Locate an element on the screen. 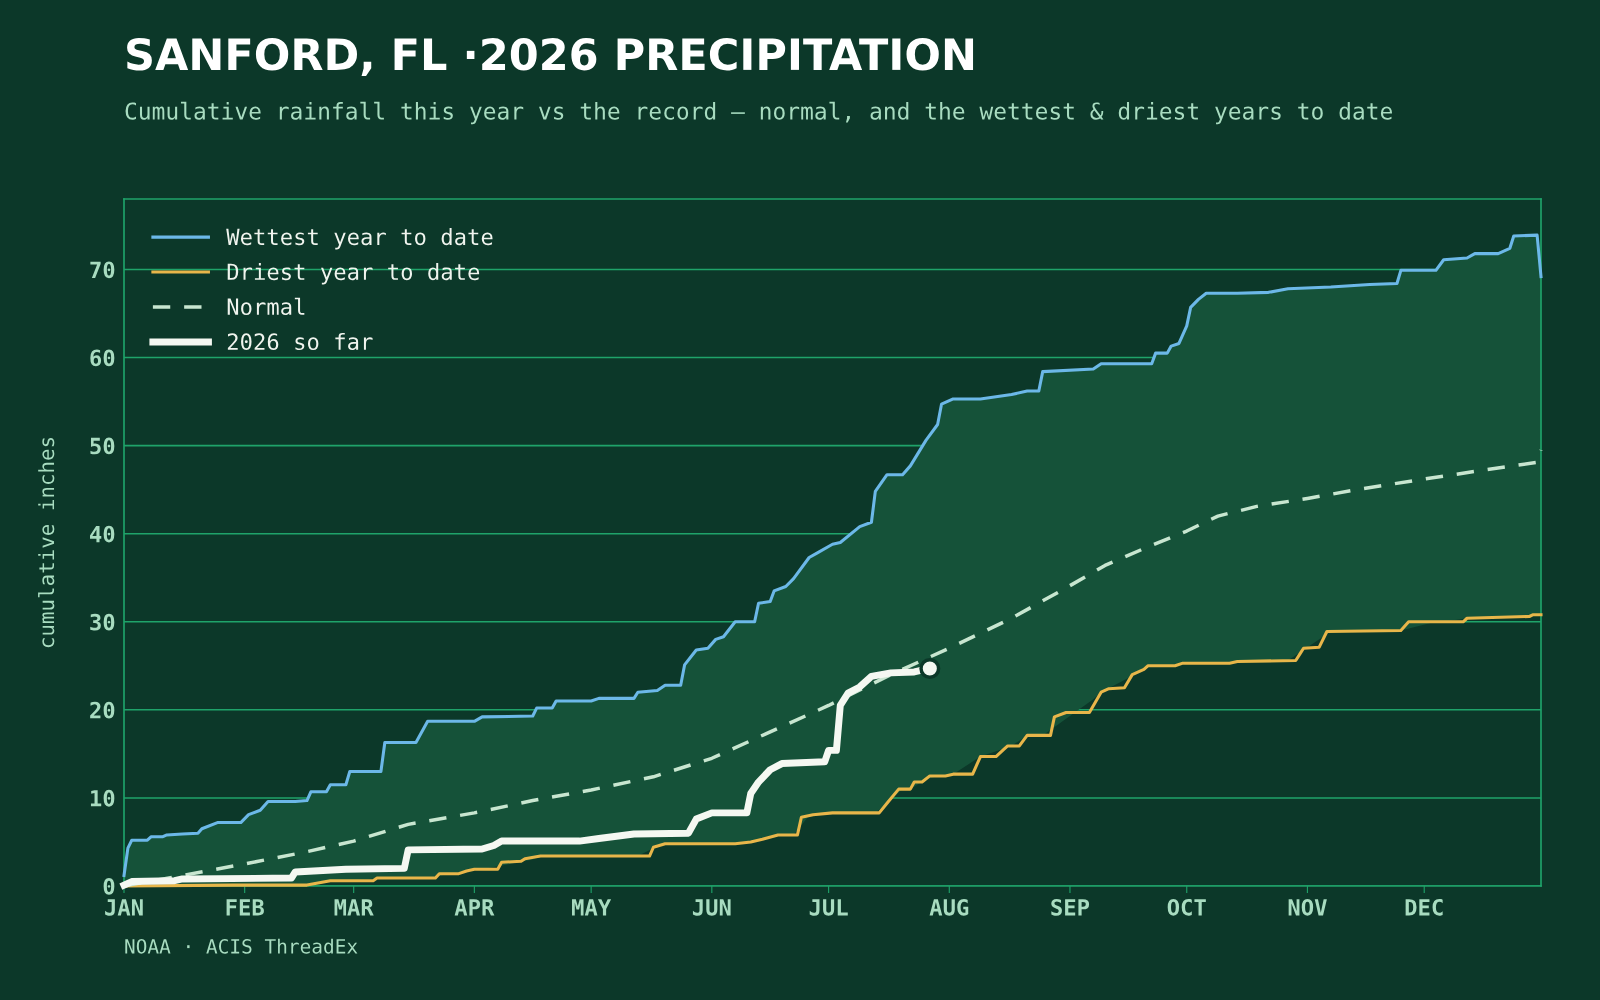 The height and width of the screenshot is (1000, 1600). x-tick-label: JUN is located at coordinates (711, 907).